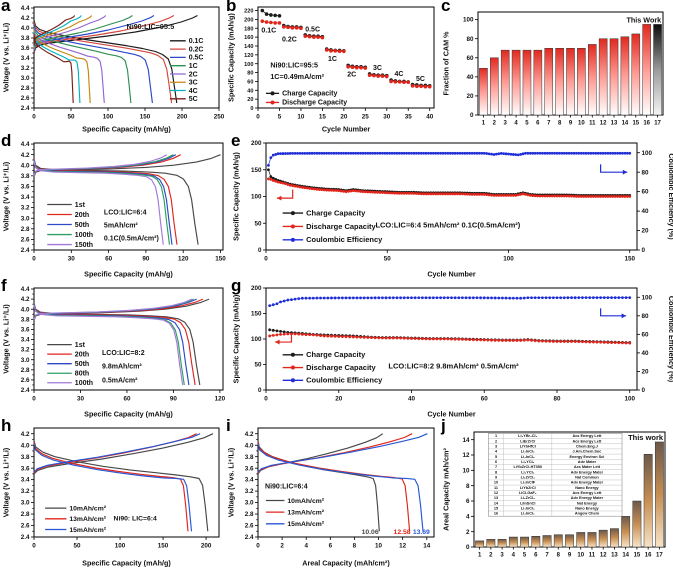 This screenshot has height=569, width=673. Describe the element at coordinates (25, 468) in the screenshot. I see `svg-text: 3.6` at that location.